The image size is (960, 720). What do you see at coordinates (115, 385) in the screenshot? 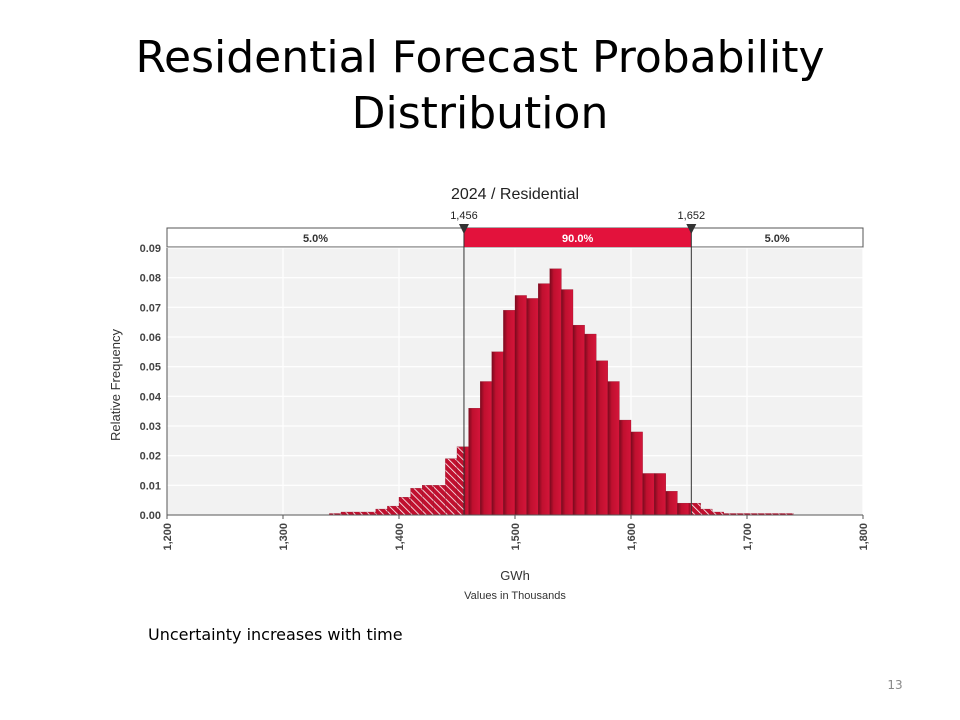
I see `y-axis-label: Relative Frequency` at bounding box center [115, 385].